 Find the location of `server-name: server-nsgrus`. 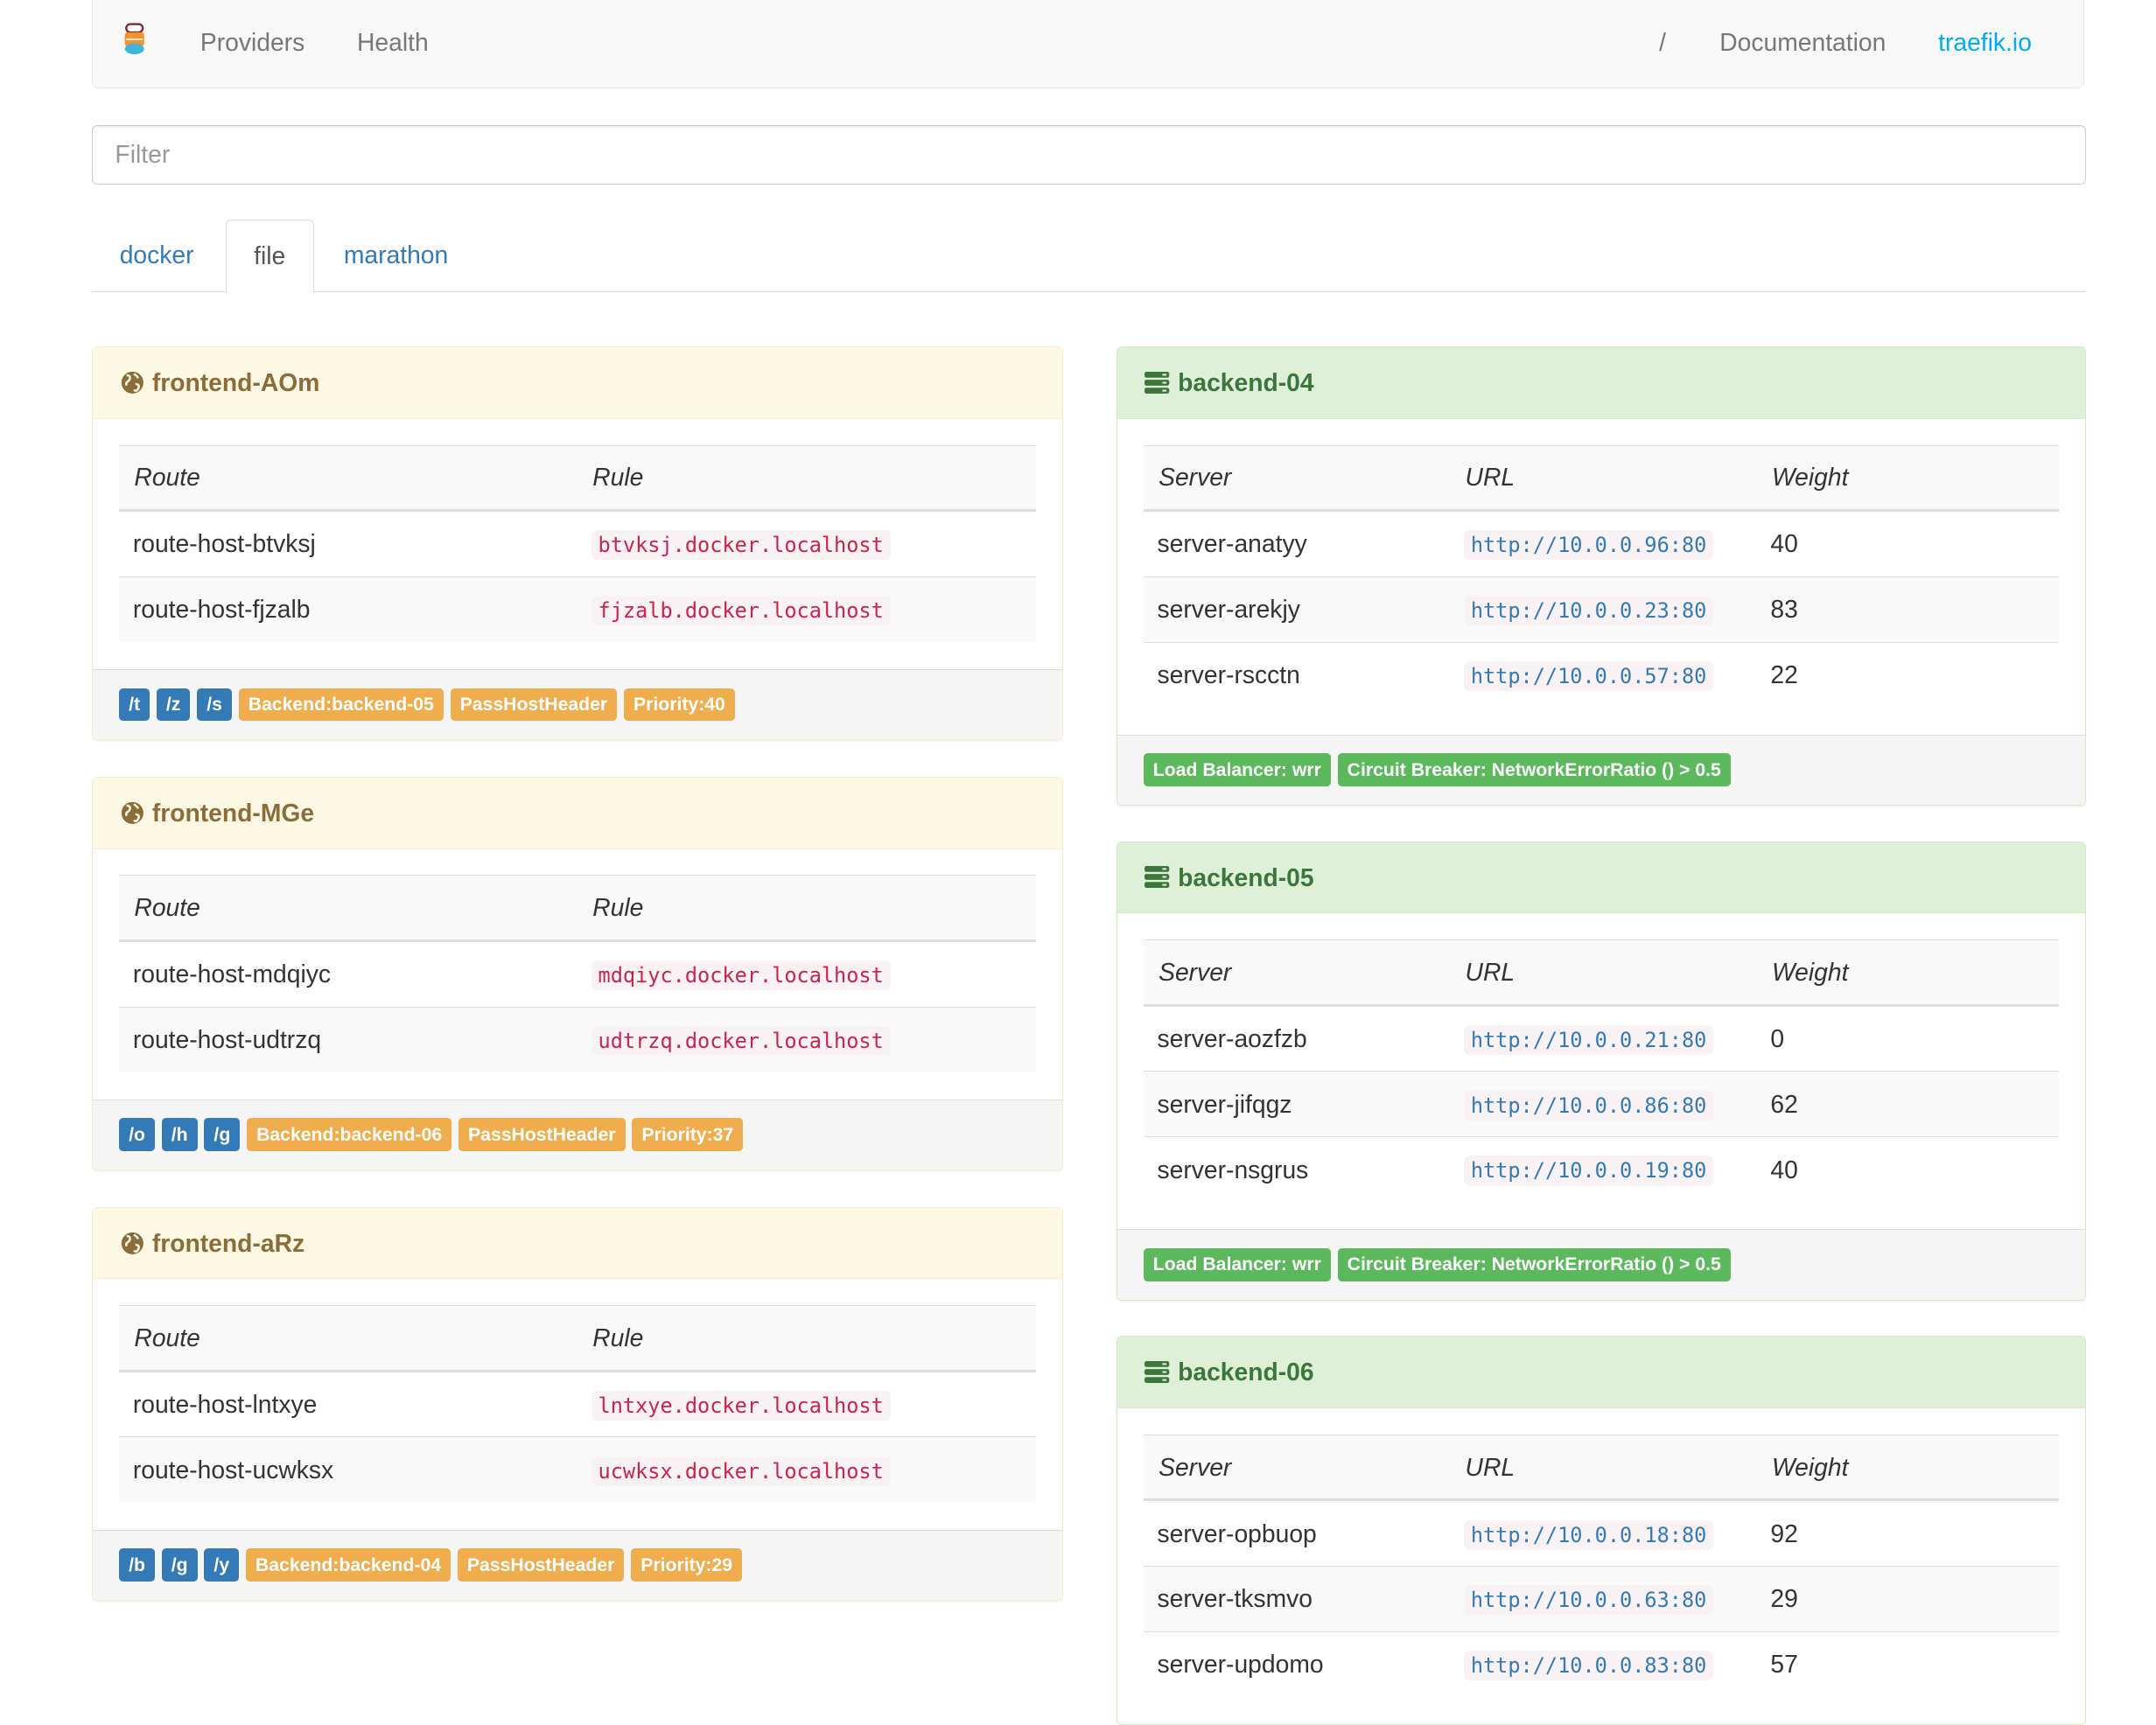

server-name: server-nsgrus is located at coordinates (1297, 1169).